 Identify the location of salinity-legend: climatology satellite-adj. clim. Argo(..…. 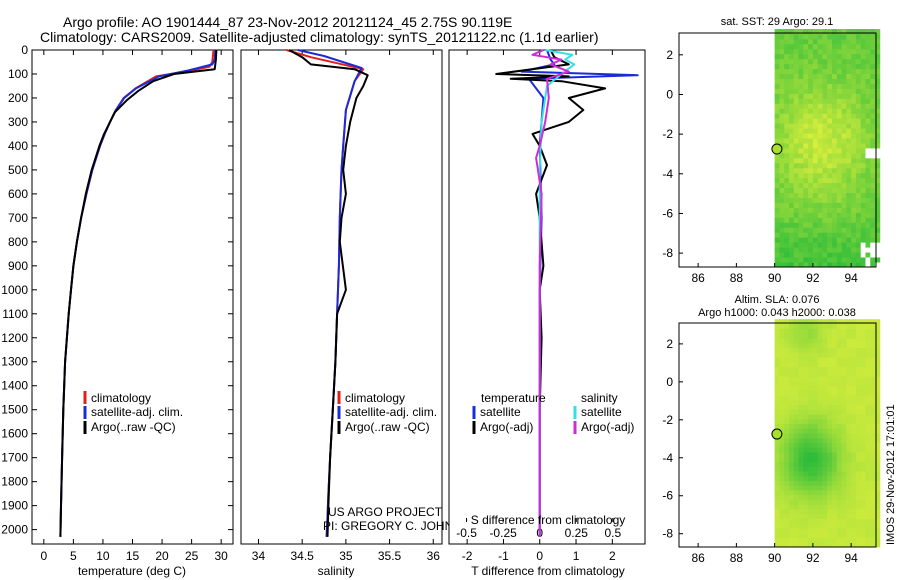
(387, 412).